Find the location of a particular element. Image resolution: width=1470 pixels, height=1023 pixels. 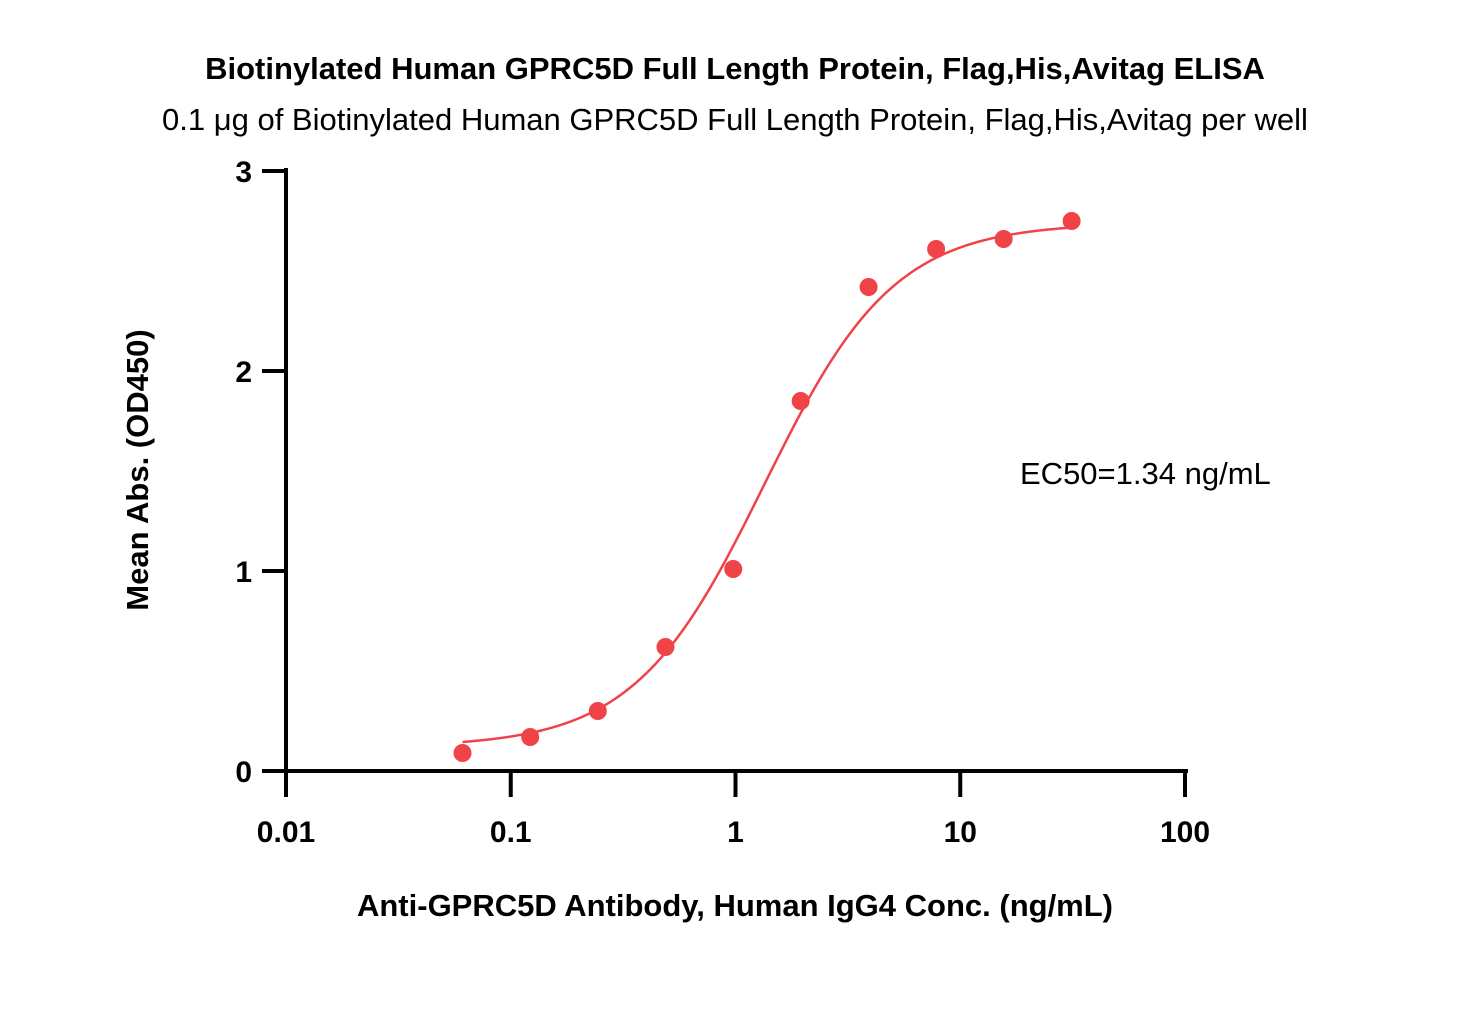

ec50-annotation: EC50=1.34 ng/mL is located at coordinates (1145, 473).